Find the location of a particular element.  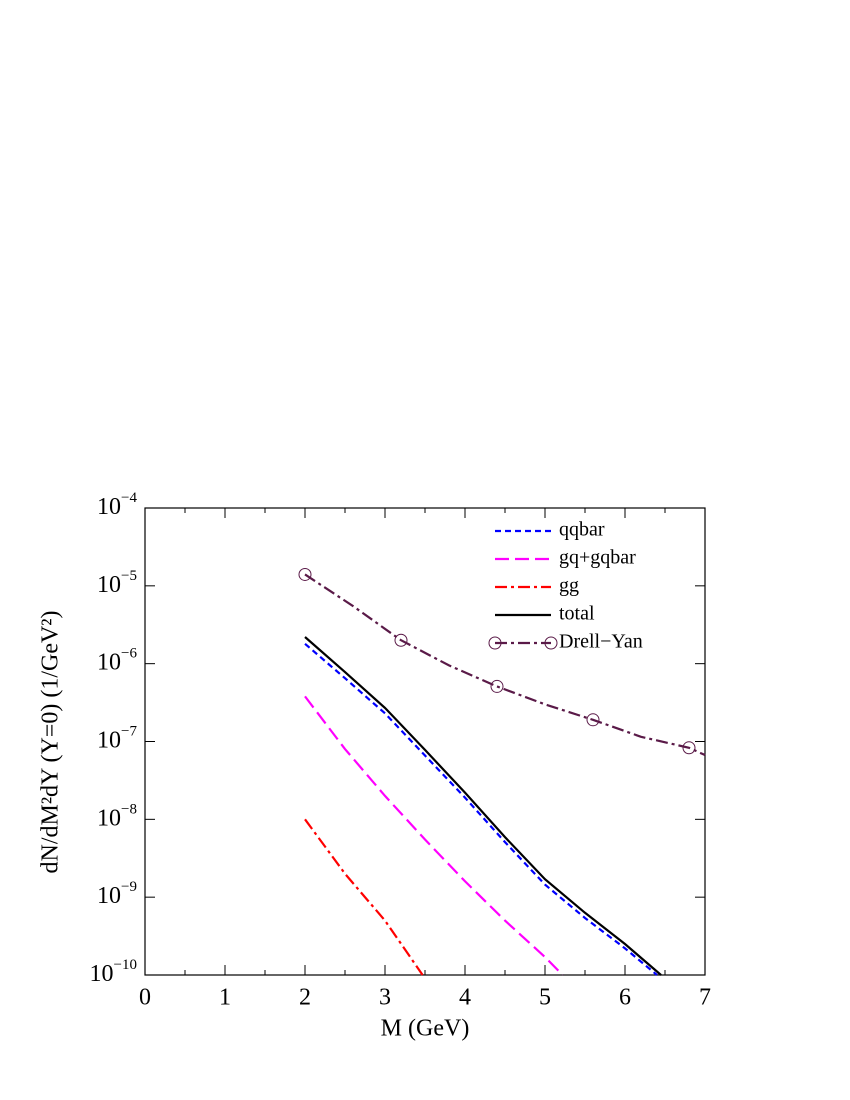

legend-label: Drell−Yan is located at coordinates (601, 642).